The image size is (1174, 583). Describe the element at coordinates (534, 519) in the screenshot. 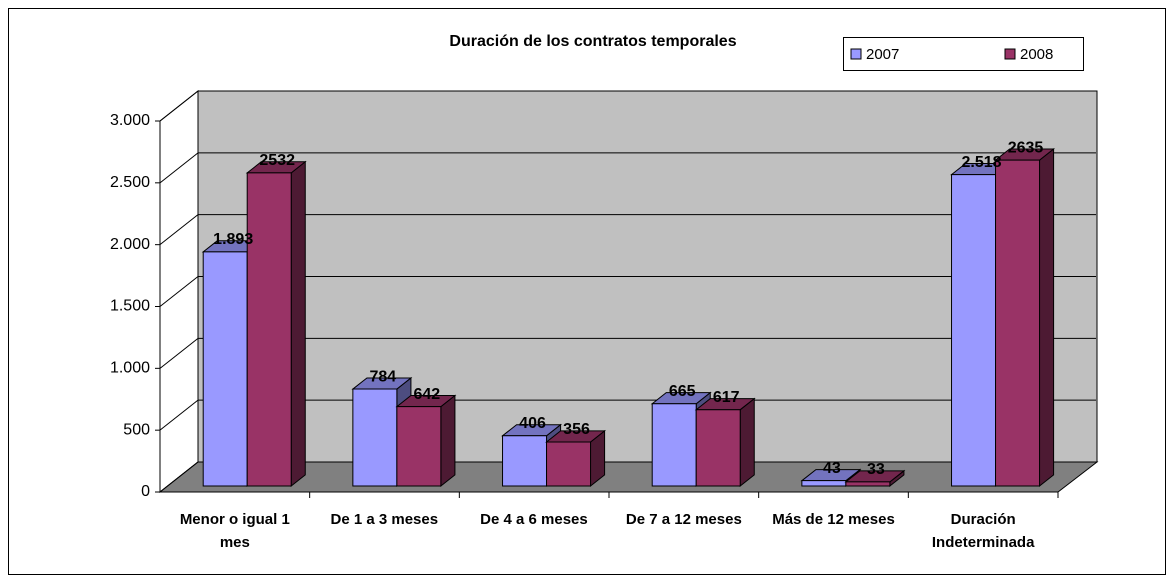

I see `x-tick-label: De 4 a 6 meses` at that location.